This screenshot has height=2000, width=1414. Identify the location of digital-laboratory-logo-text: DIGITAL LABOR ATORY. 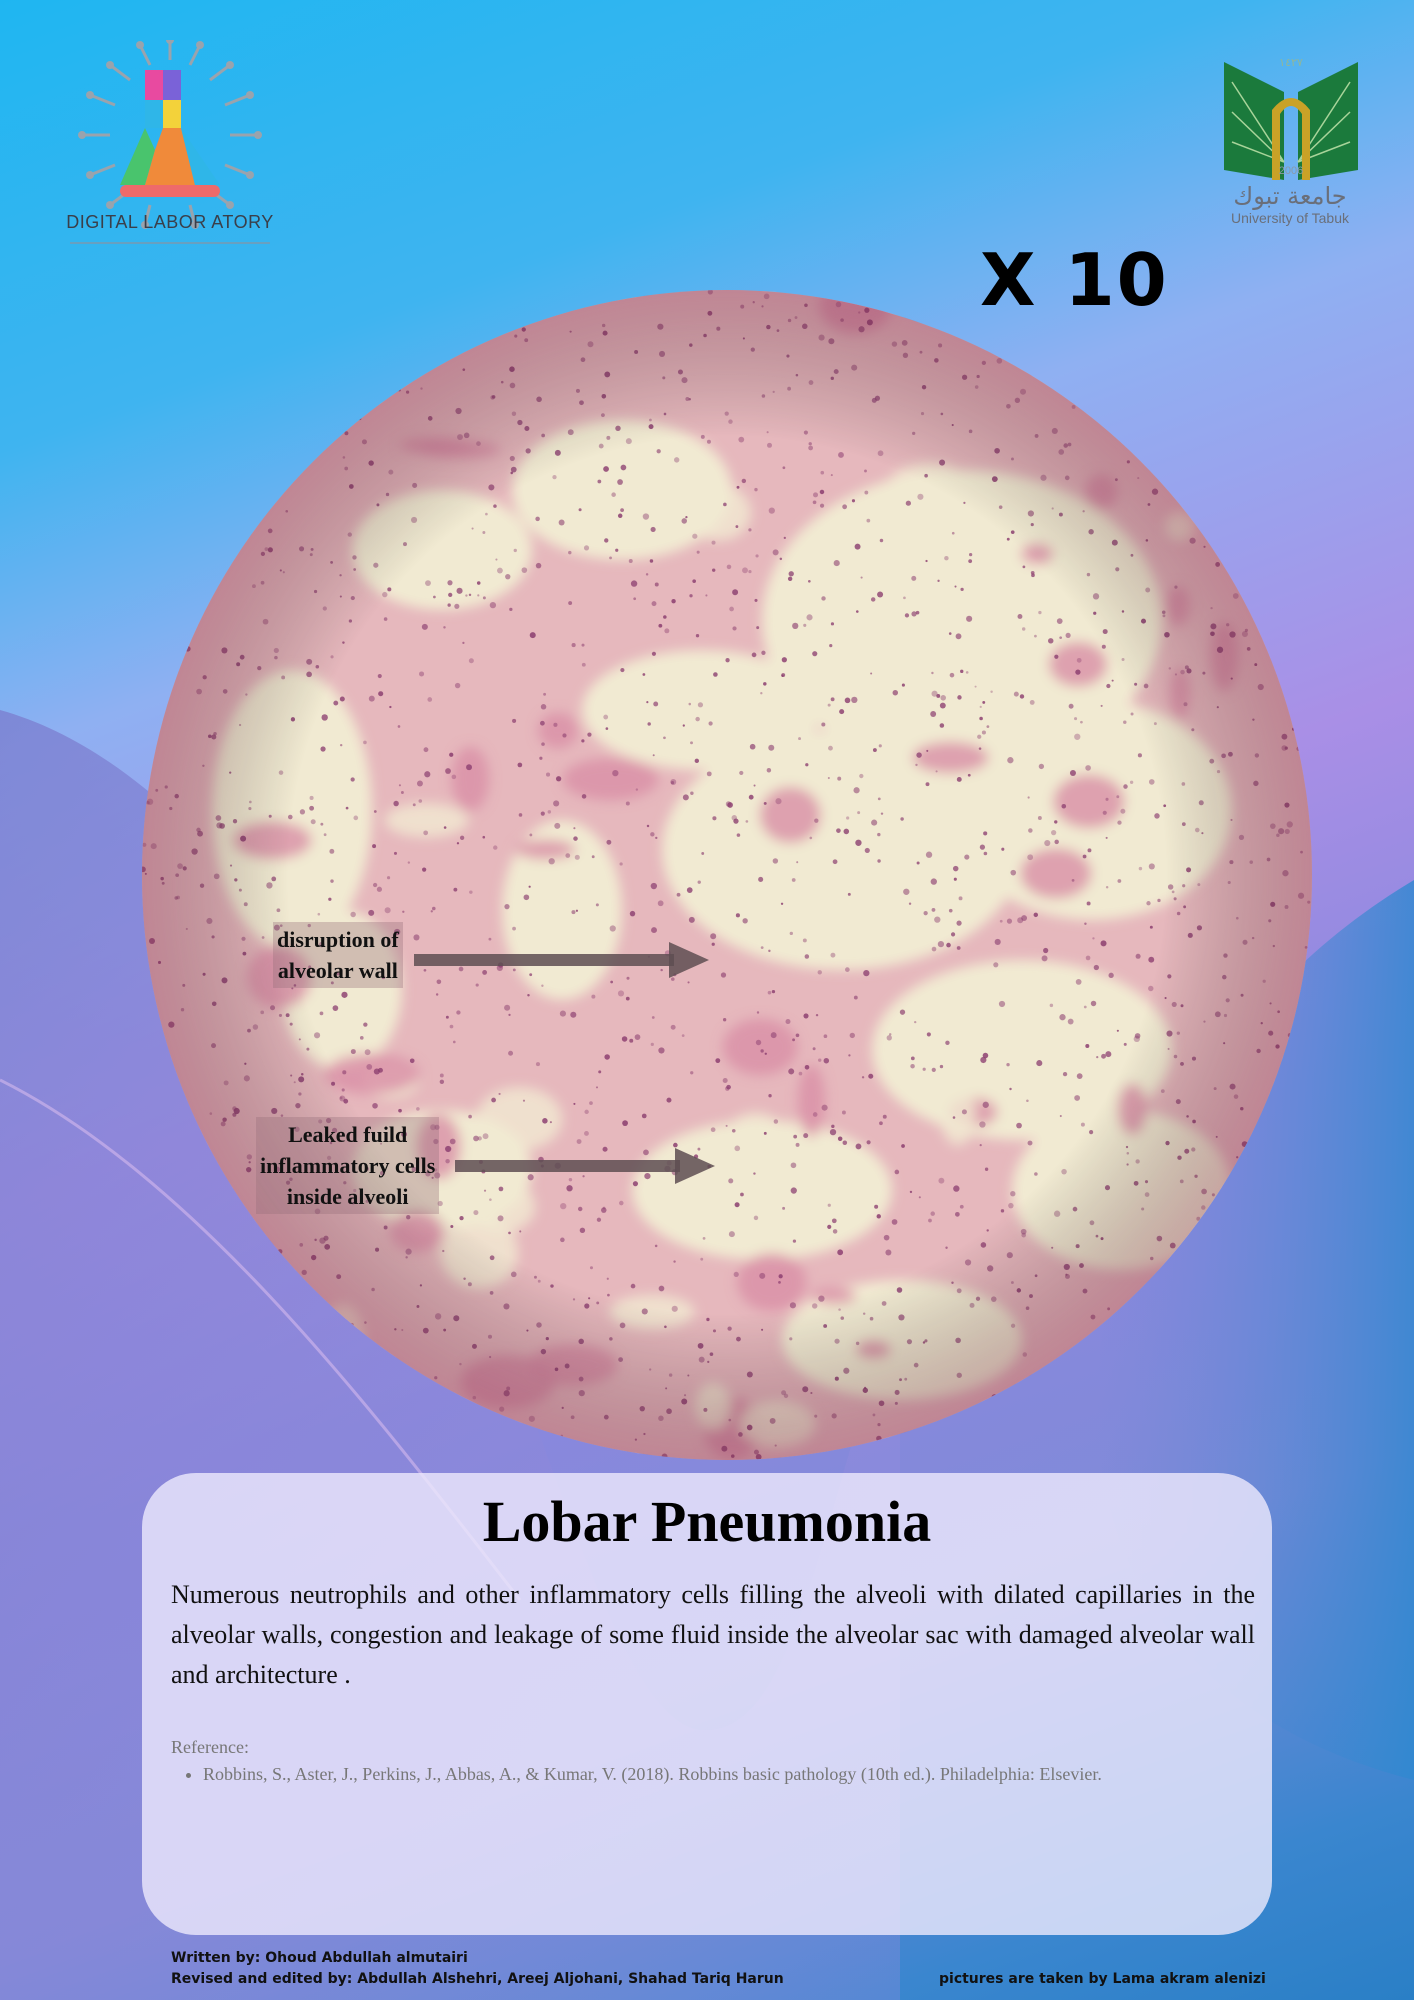
(170, 222).